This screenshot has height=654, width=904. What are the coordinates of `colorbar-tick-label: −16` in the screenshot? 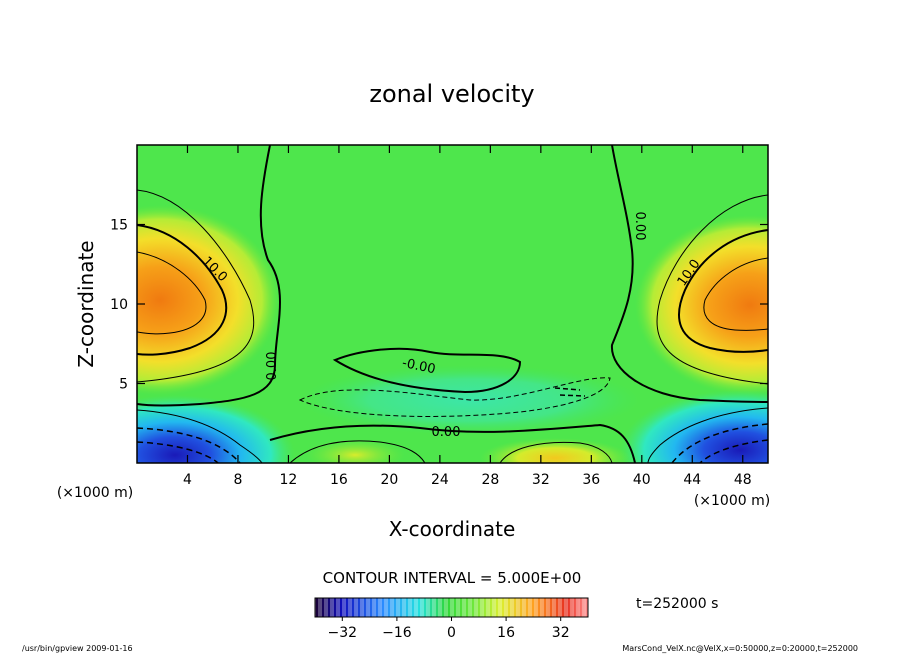 It's located at (397, 633).